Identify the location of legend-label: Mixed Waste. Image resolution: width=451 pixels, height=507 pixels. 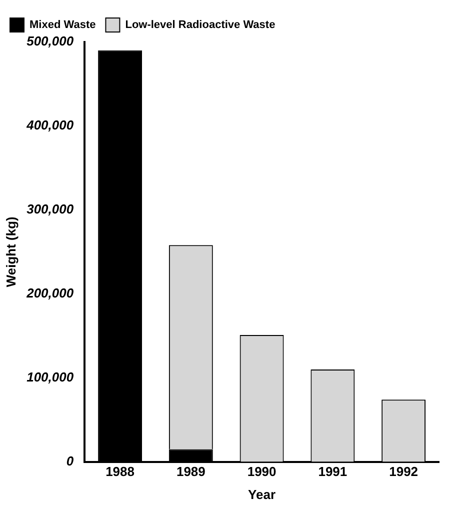
(63, 25).